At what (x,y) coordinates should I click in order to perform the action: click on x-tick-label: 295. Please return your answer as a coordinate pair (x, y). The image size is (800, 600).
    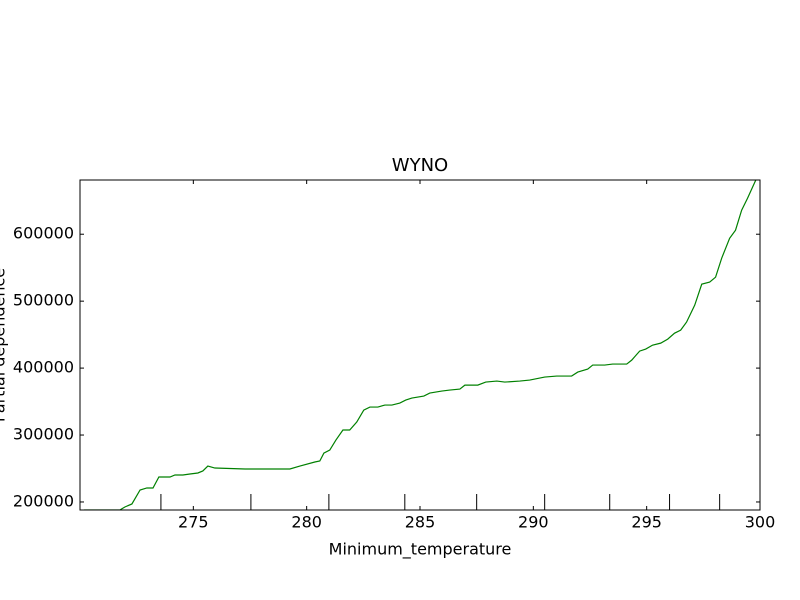
    Looking at the image, I should click on (646, 522).